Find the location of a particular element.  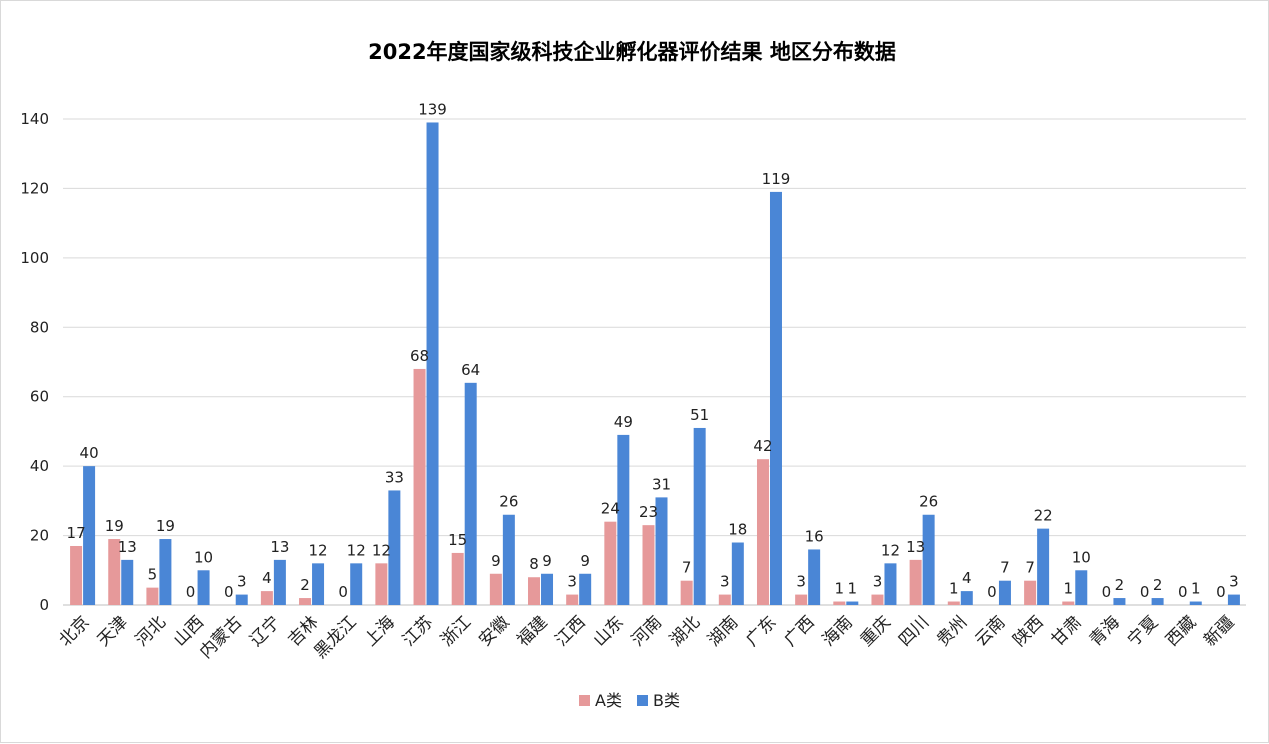

data-label: 31 is located at coordinates (661, 484).